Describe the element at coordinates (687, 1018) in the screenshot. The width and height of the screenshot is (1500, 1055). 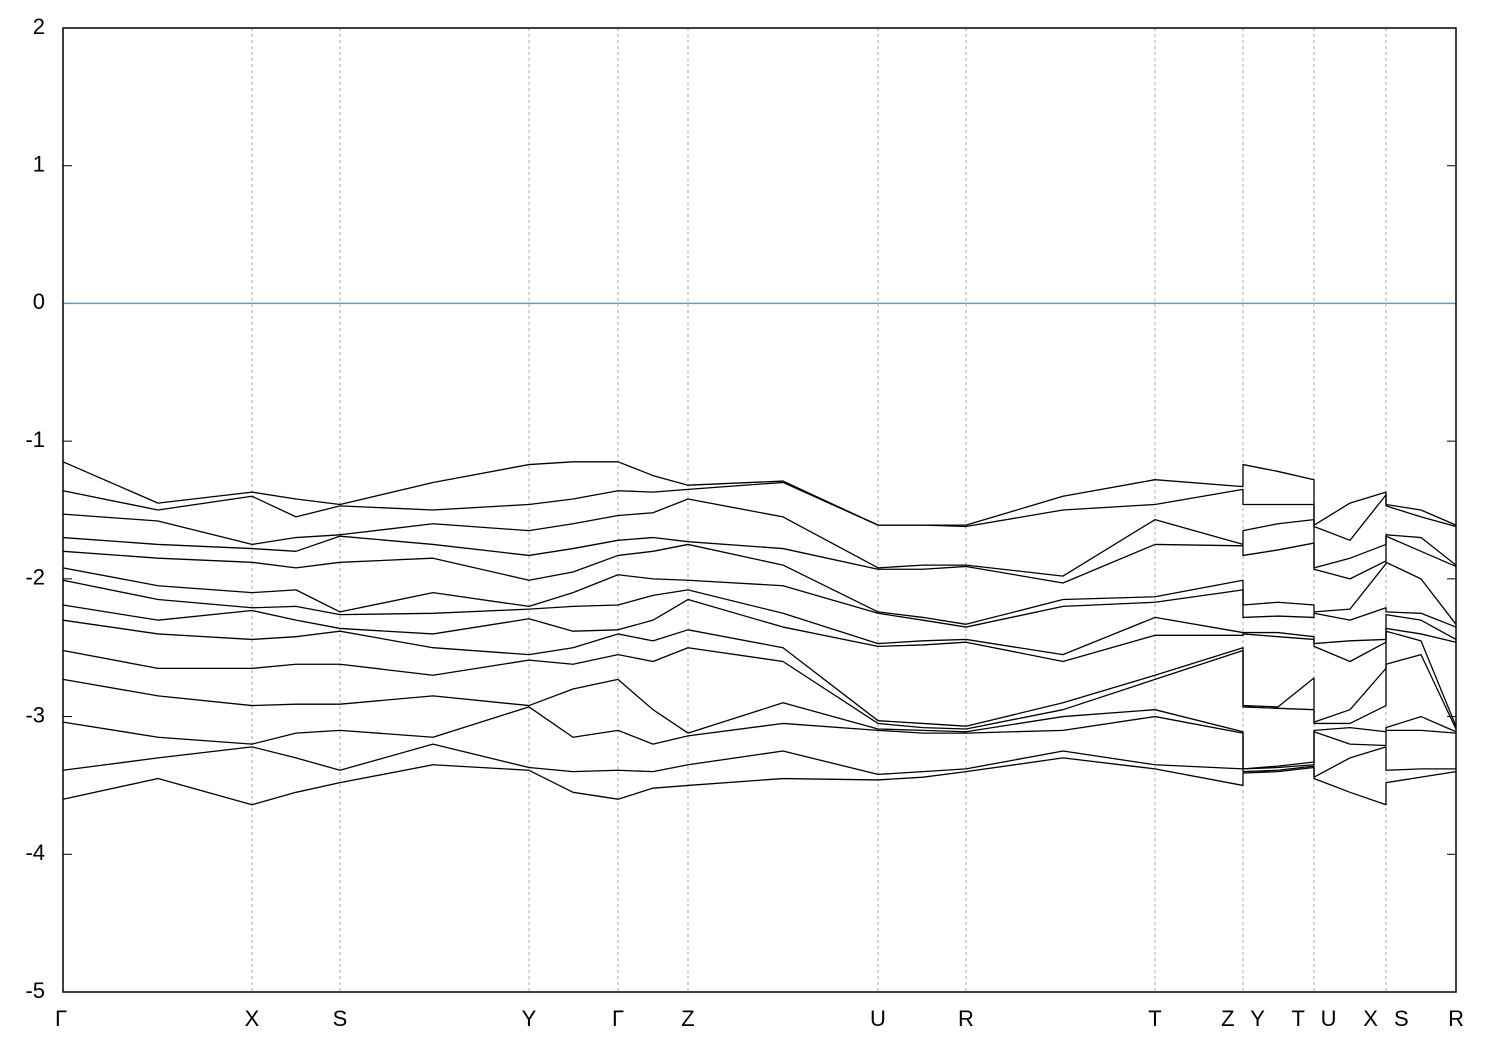
I see `x-tick-label: Z` at that location.